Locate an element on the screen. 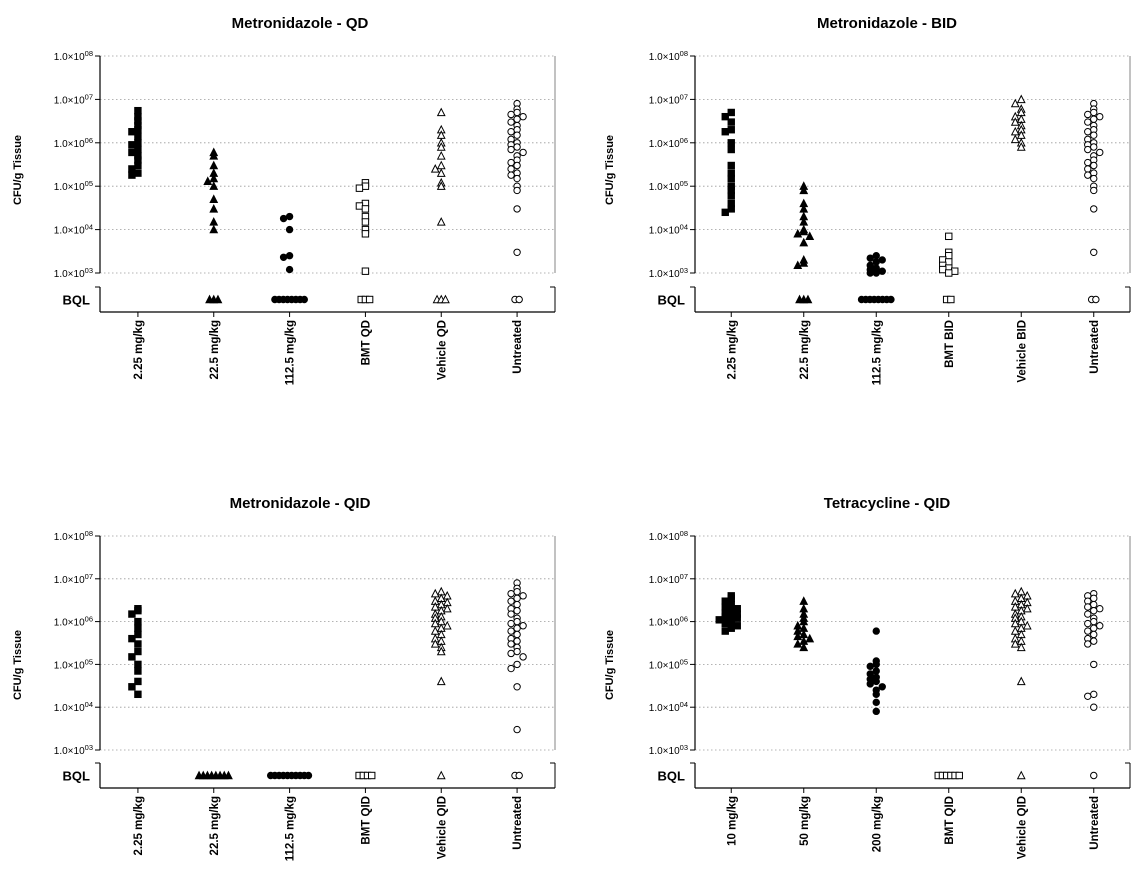 Image resolution: width=1143 pixels, height=888 pixels. x-category-label: Vehicle QID is located at coordinates (442, 827).